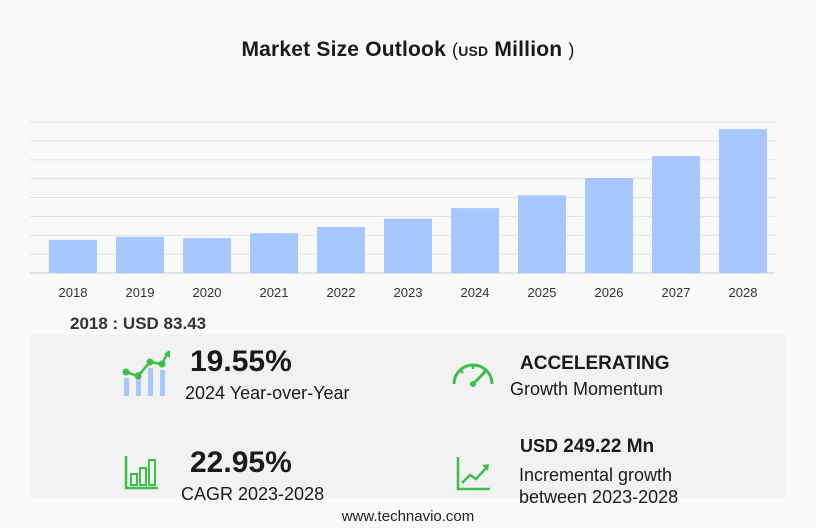 This screenshot has height=528, width=816. What do you see at coordinates (146, 373) in the screenshot?
I see `growth-chart-icon` at bounding box center [146, 373].